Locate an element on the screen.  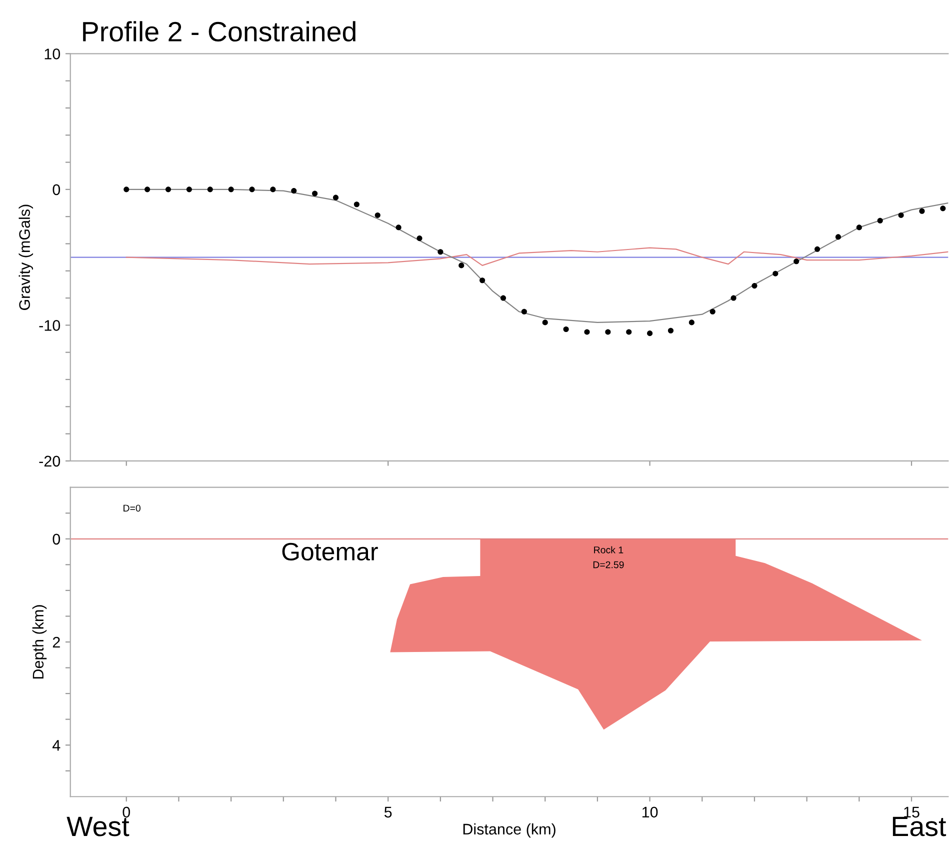
annotation: D=2.59 is located at coordinates (608, 564).